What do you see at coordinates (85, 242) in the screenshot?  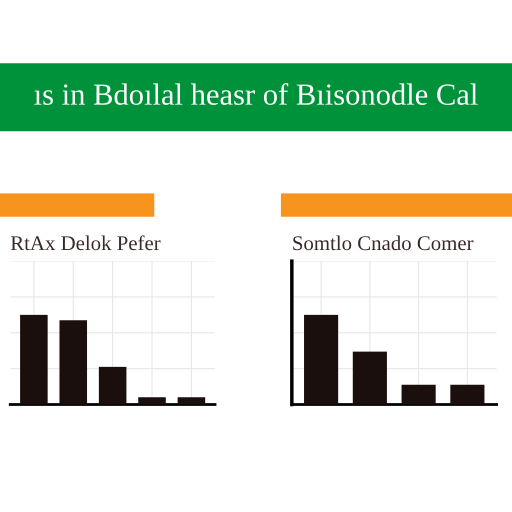 I see `chart-title: RtAx Delok Pefer` at bounding box center [85, 242].